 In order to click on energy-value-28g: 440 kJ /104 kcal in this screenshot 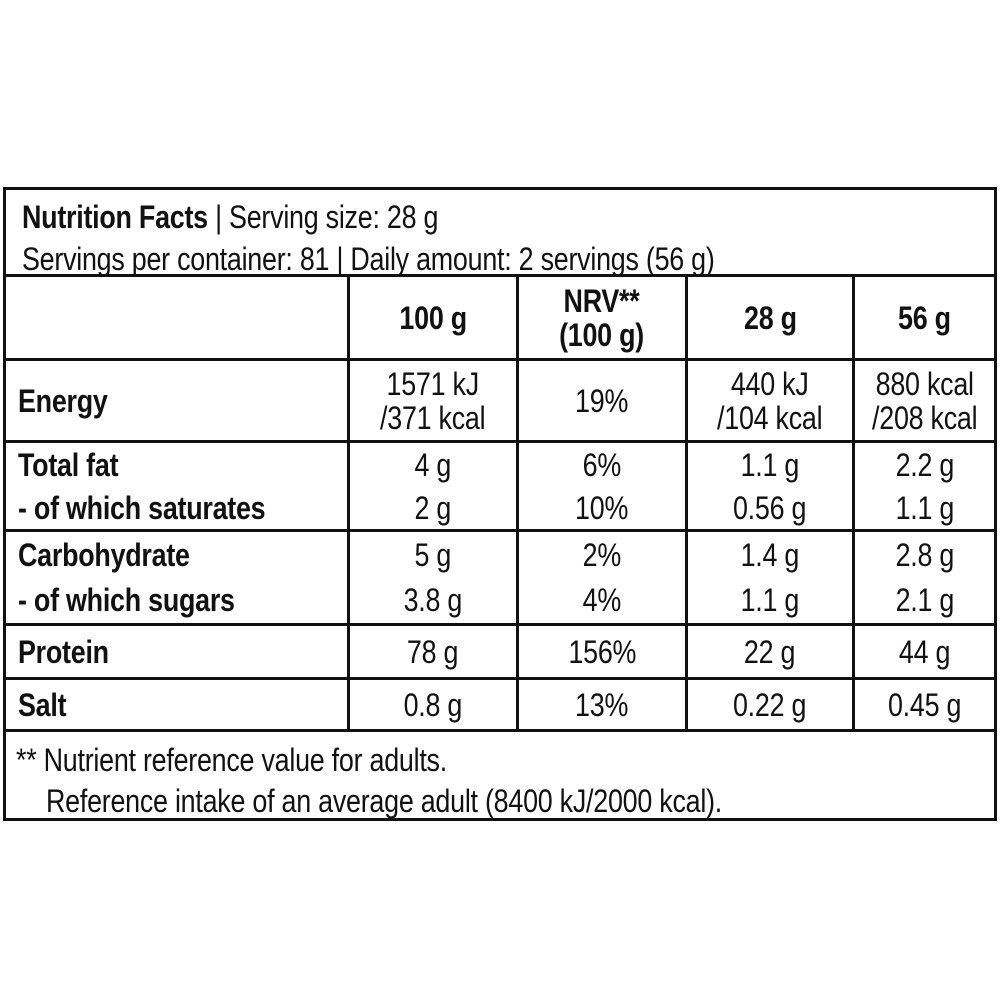, I will do `click(768, 400)`.